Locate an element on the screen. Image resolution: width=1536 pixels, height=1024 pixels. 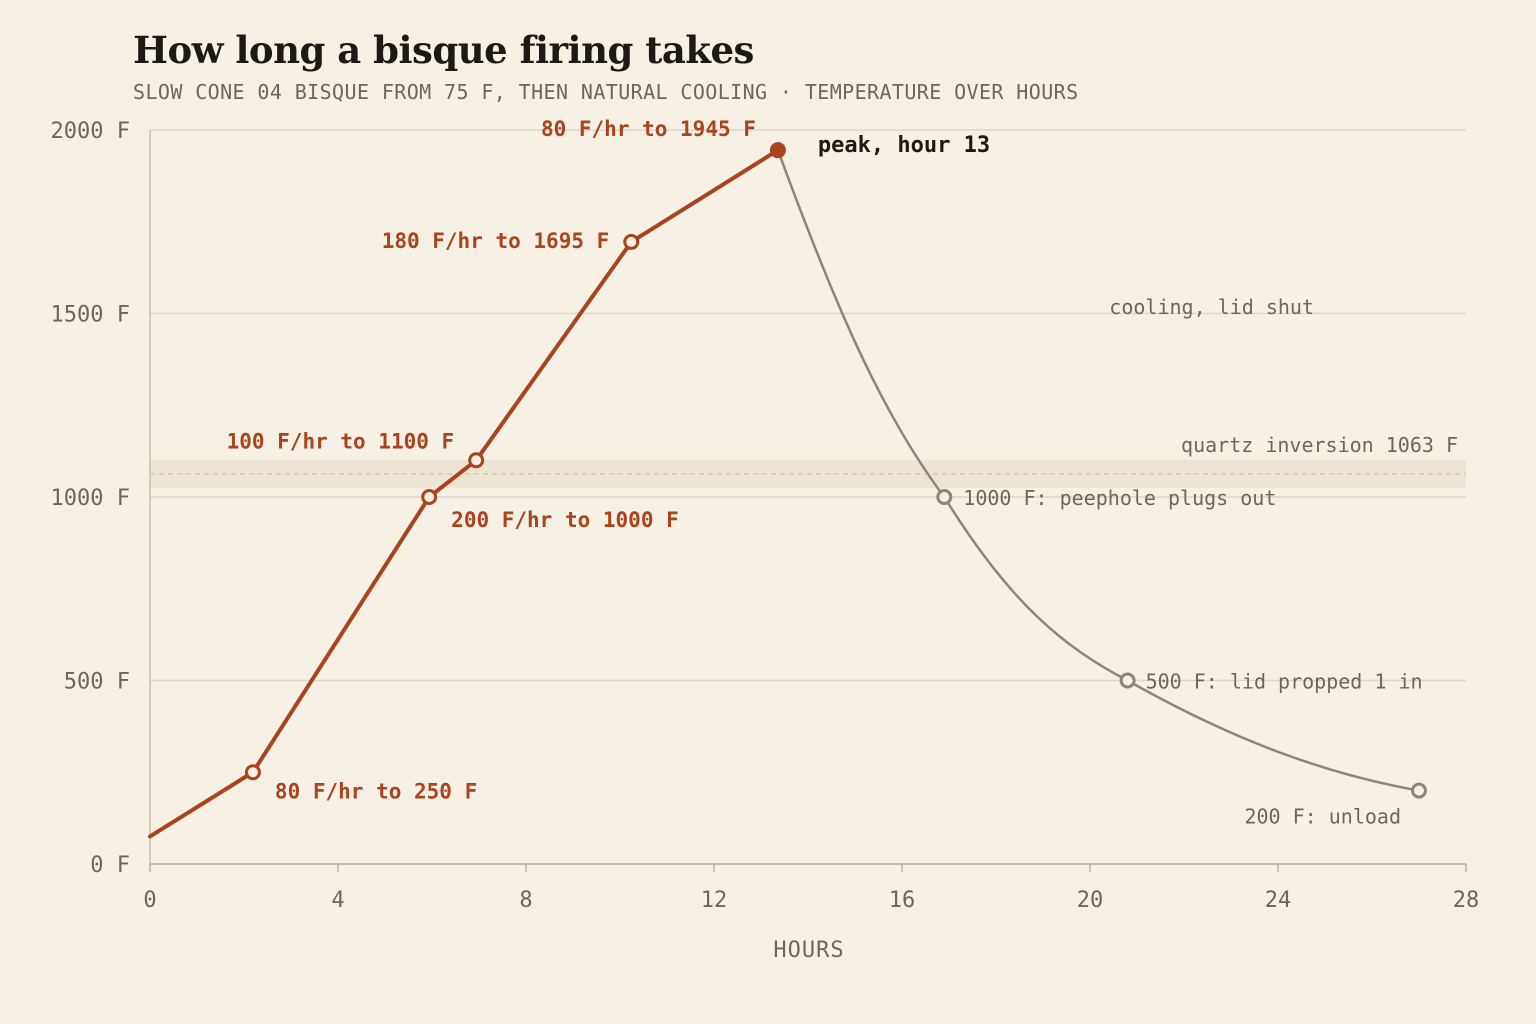
y-tick-label: 1000 F is located at coordinates (90, 498).